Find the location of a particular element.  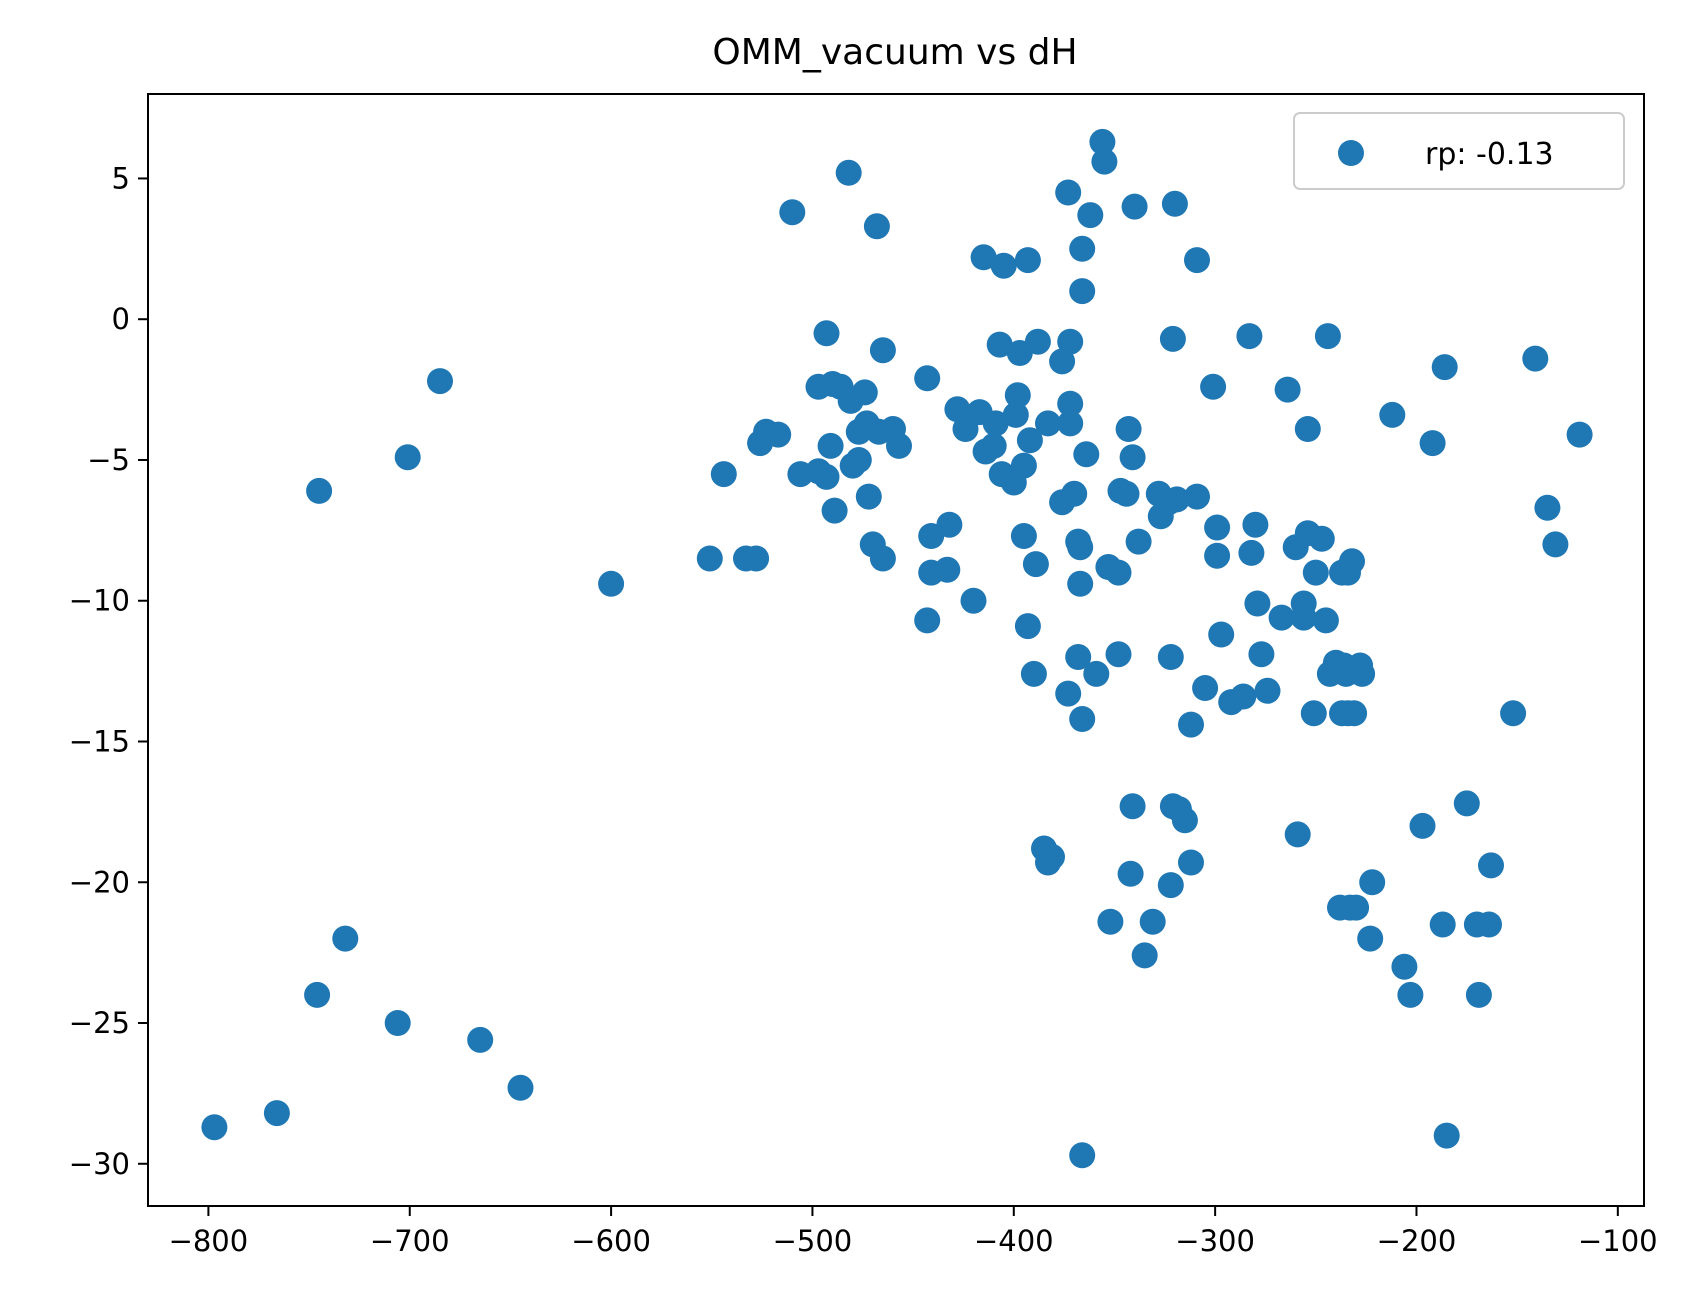

y-tick-label: −5 is located at coordinates (108, 460).